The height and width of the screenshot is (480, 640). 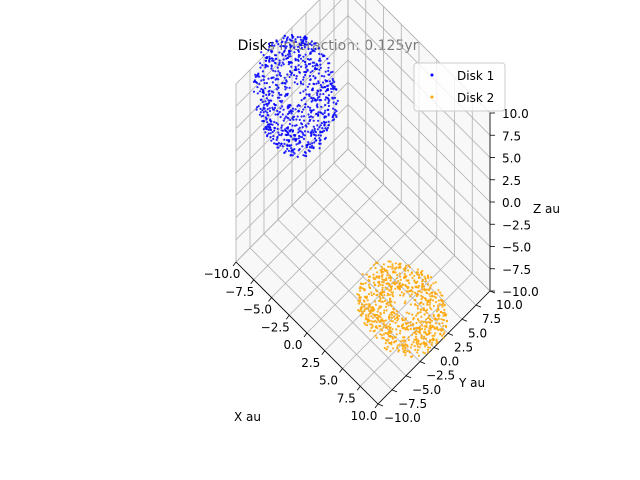 What do you see at coordinates (419, 220) in the screenshot?
I see `grid-line` at bounding box center [419, 220].